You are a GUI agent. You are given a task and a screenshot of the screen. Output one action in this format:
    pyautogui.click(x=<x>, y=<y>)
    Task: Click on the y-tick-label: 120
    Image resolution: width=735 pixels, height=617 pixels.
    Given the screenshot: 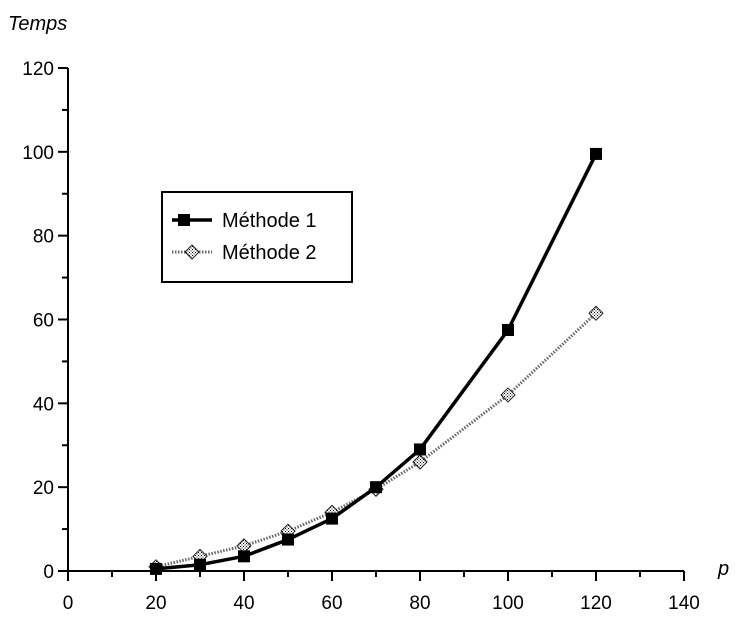 What is the action you would take?
    pyautogui.click(x=38, y=69)
    